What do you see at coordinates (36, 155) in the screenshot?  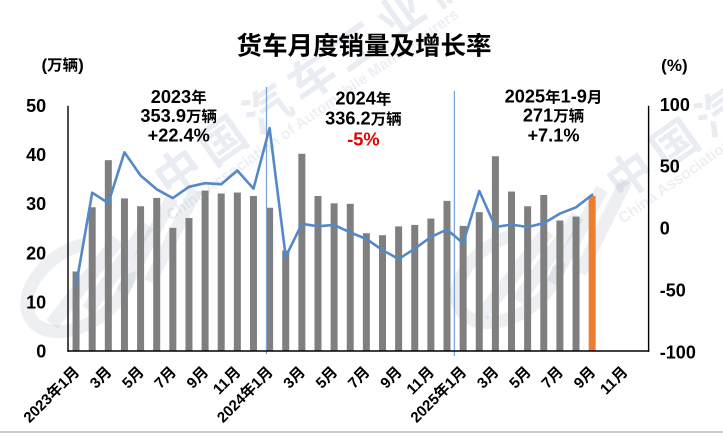 I see `svg-text: 40` at bounding box center [36, 155].